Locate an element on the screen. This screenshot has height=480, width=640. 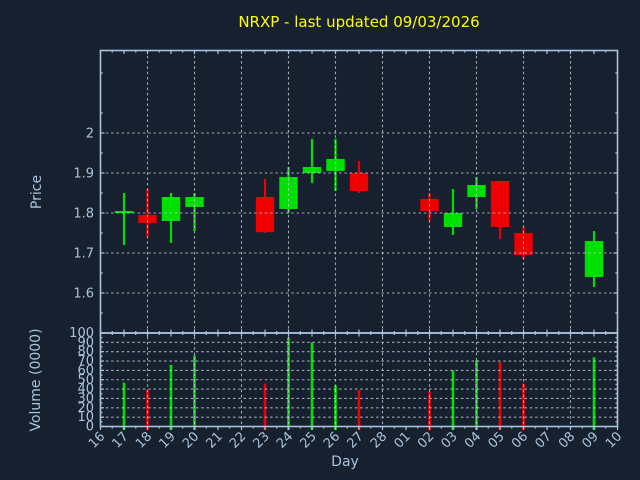
price-tick-label: 1.8 is located at coordinates (83, 214).